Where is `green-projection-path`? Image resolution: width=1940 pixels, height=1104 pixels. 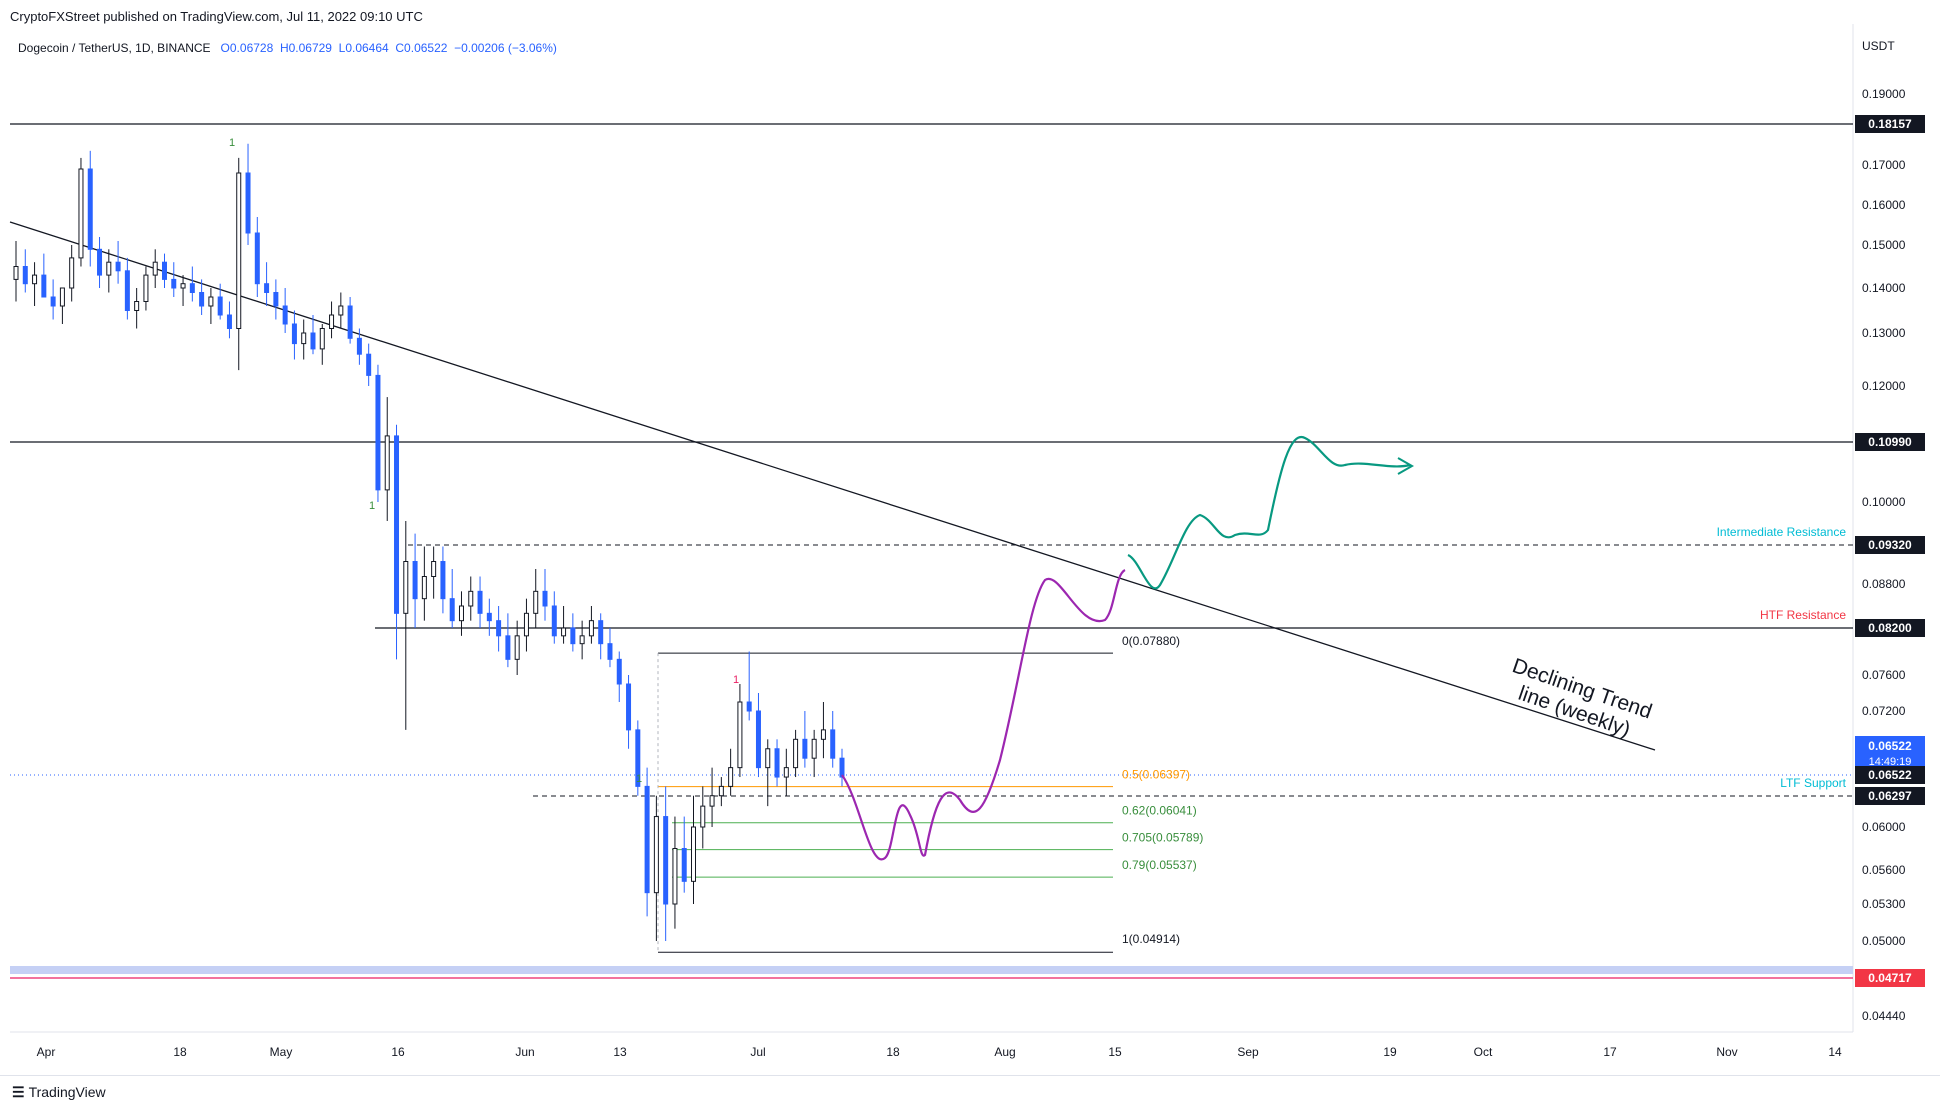
green-projection-path is located at coordinates (1269, 512).